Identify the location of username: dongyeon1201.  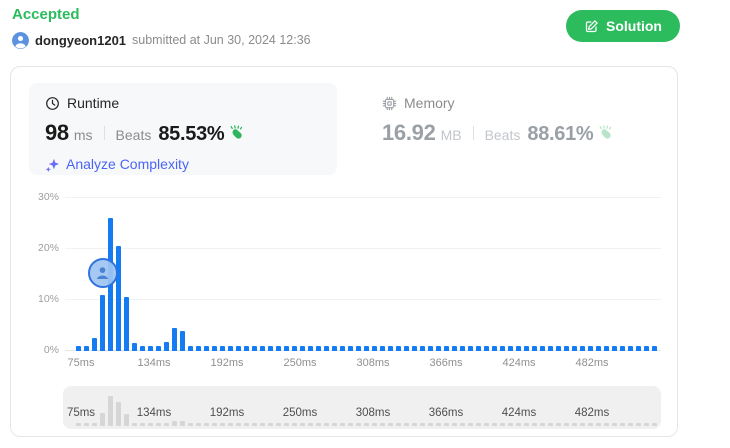
(81, 40).